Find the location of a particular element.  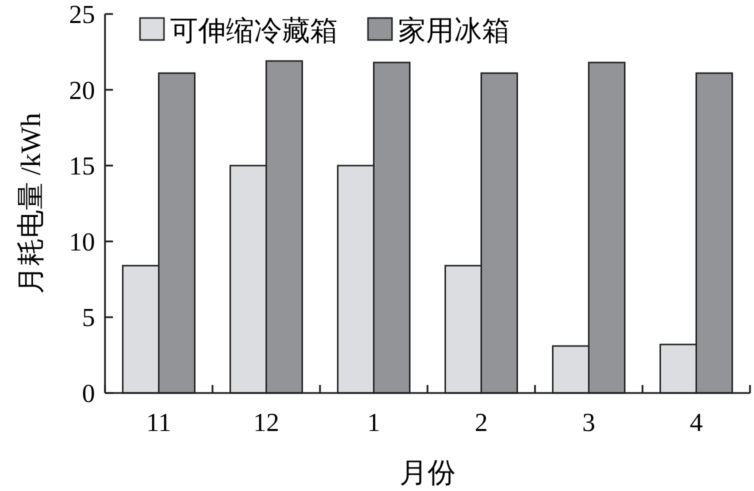

y-tick-label: 10 is located at coordinates (82, 241).